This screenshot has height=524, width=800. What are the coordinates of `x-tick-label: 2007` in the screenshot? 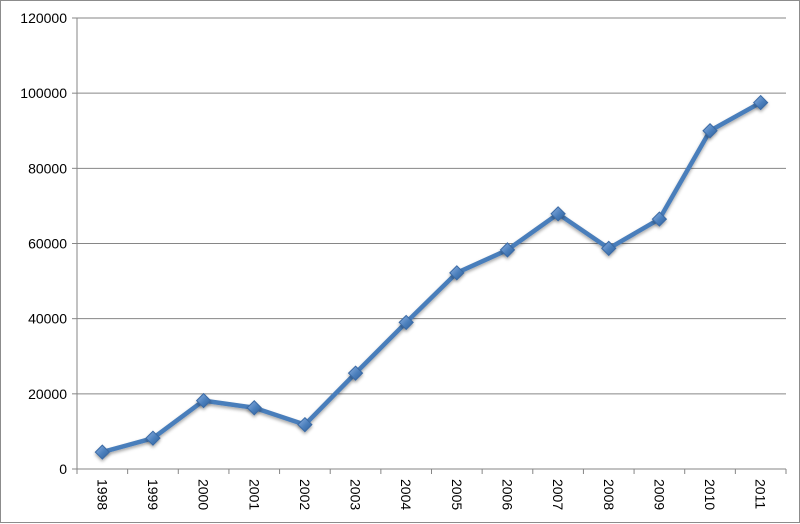 It's located at (558, 494).